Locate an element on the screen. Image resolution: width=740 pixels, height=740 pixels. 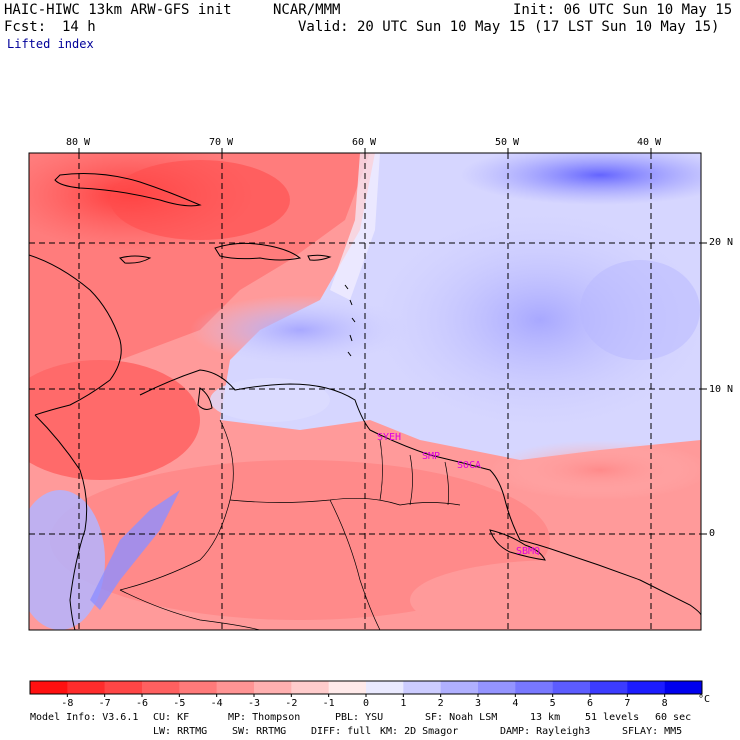
country-borders is located at coordinates (290, 524).